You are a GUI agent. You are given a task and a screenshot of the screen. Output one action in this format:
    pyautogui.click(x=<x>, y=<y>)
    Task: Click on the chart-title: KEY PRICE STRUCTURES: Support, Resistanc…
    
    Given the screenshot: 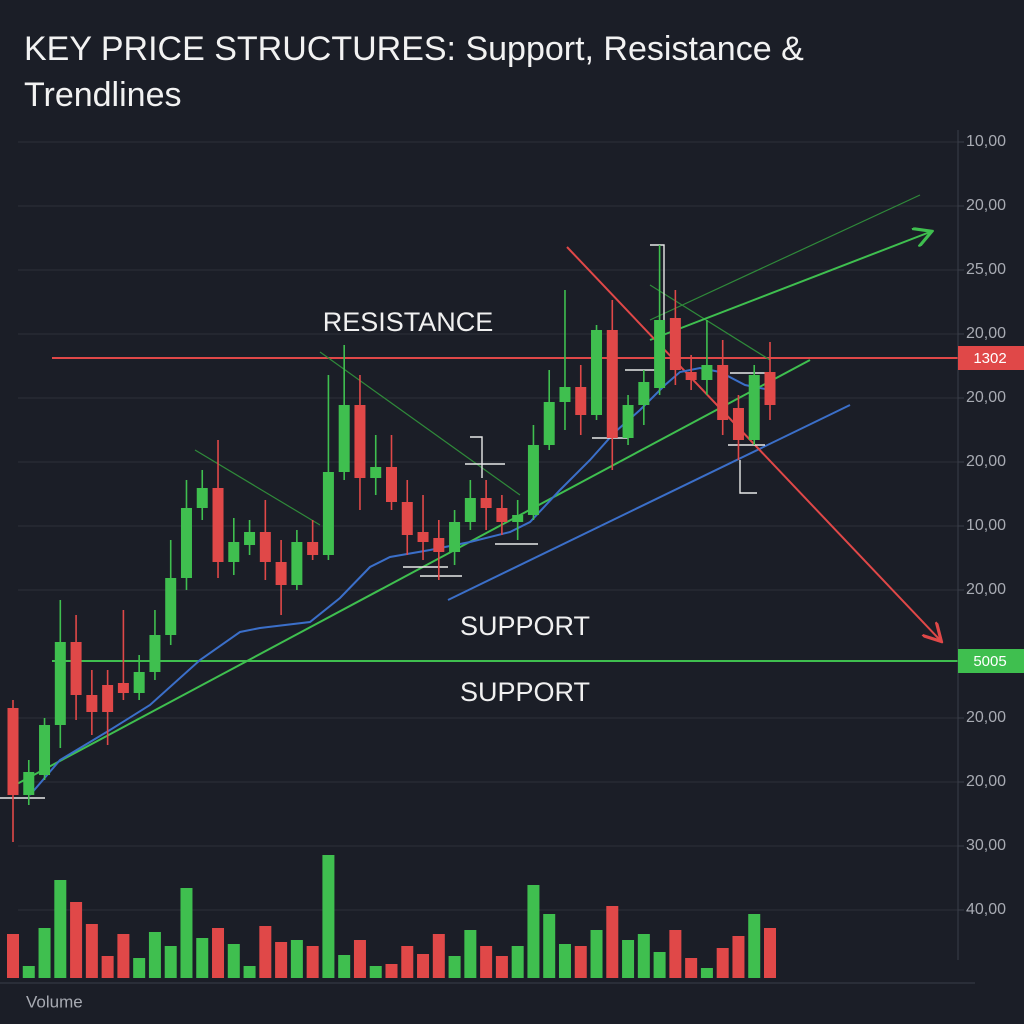 What is the action you would take?
    pyautogui.click(x=414, y=72)
    